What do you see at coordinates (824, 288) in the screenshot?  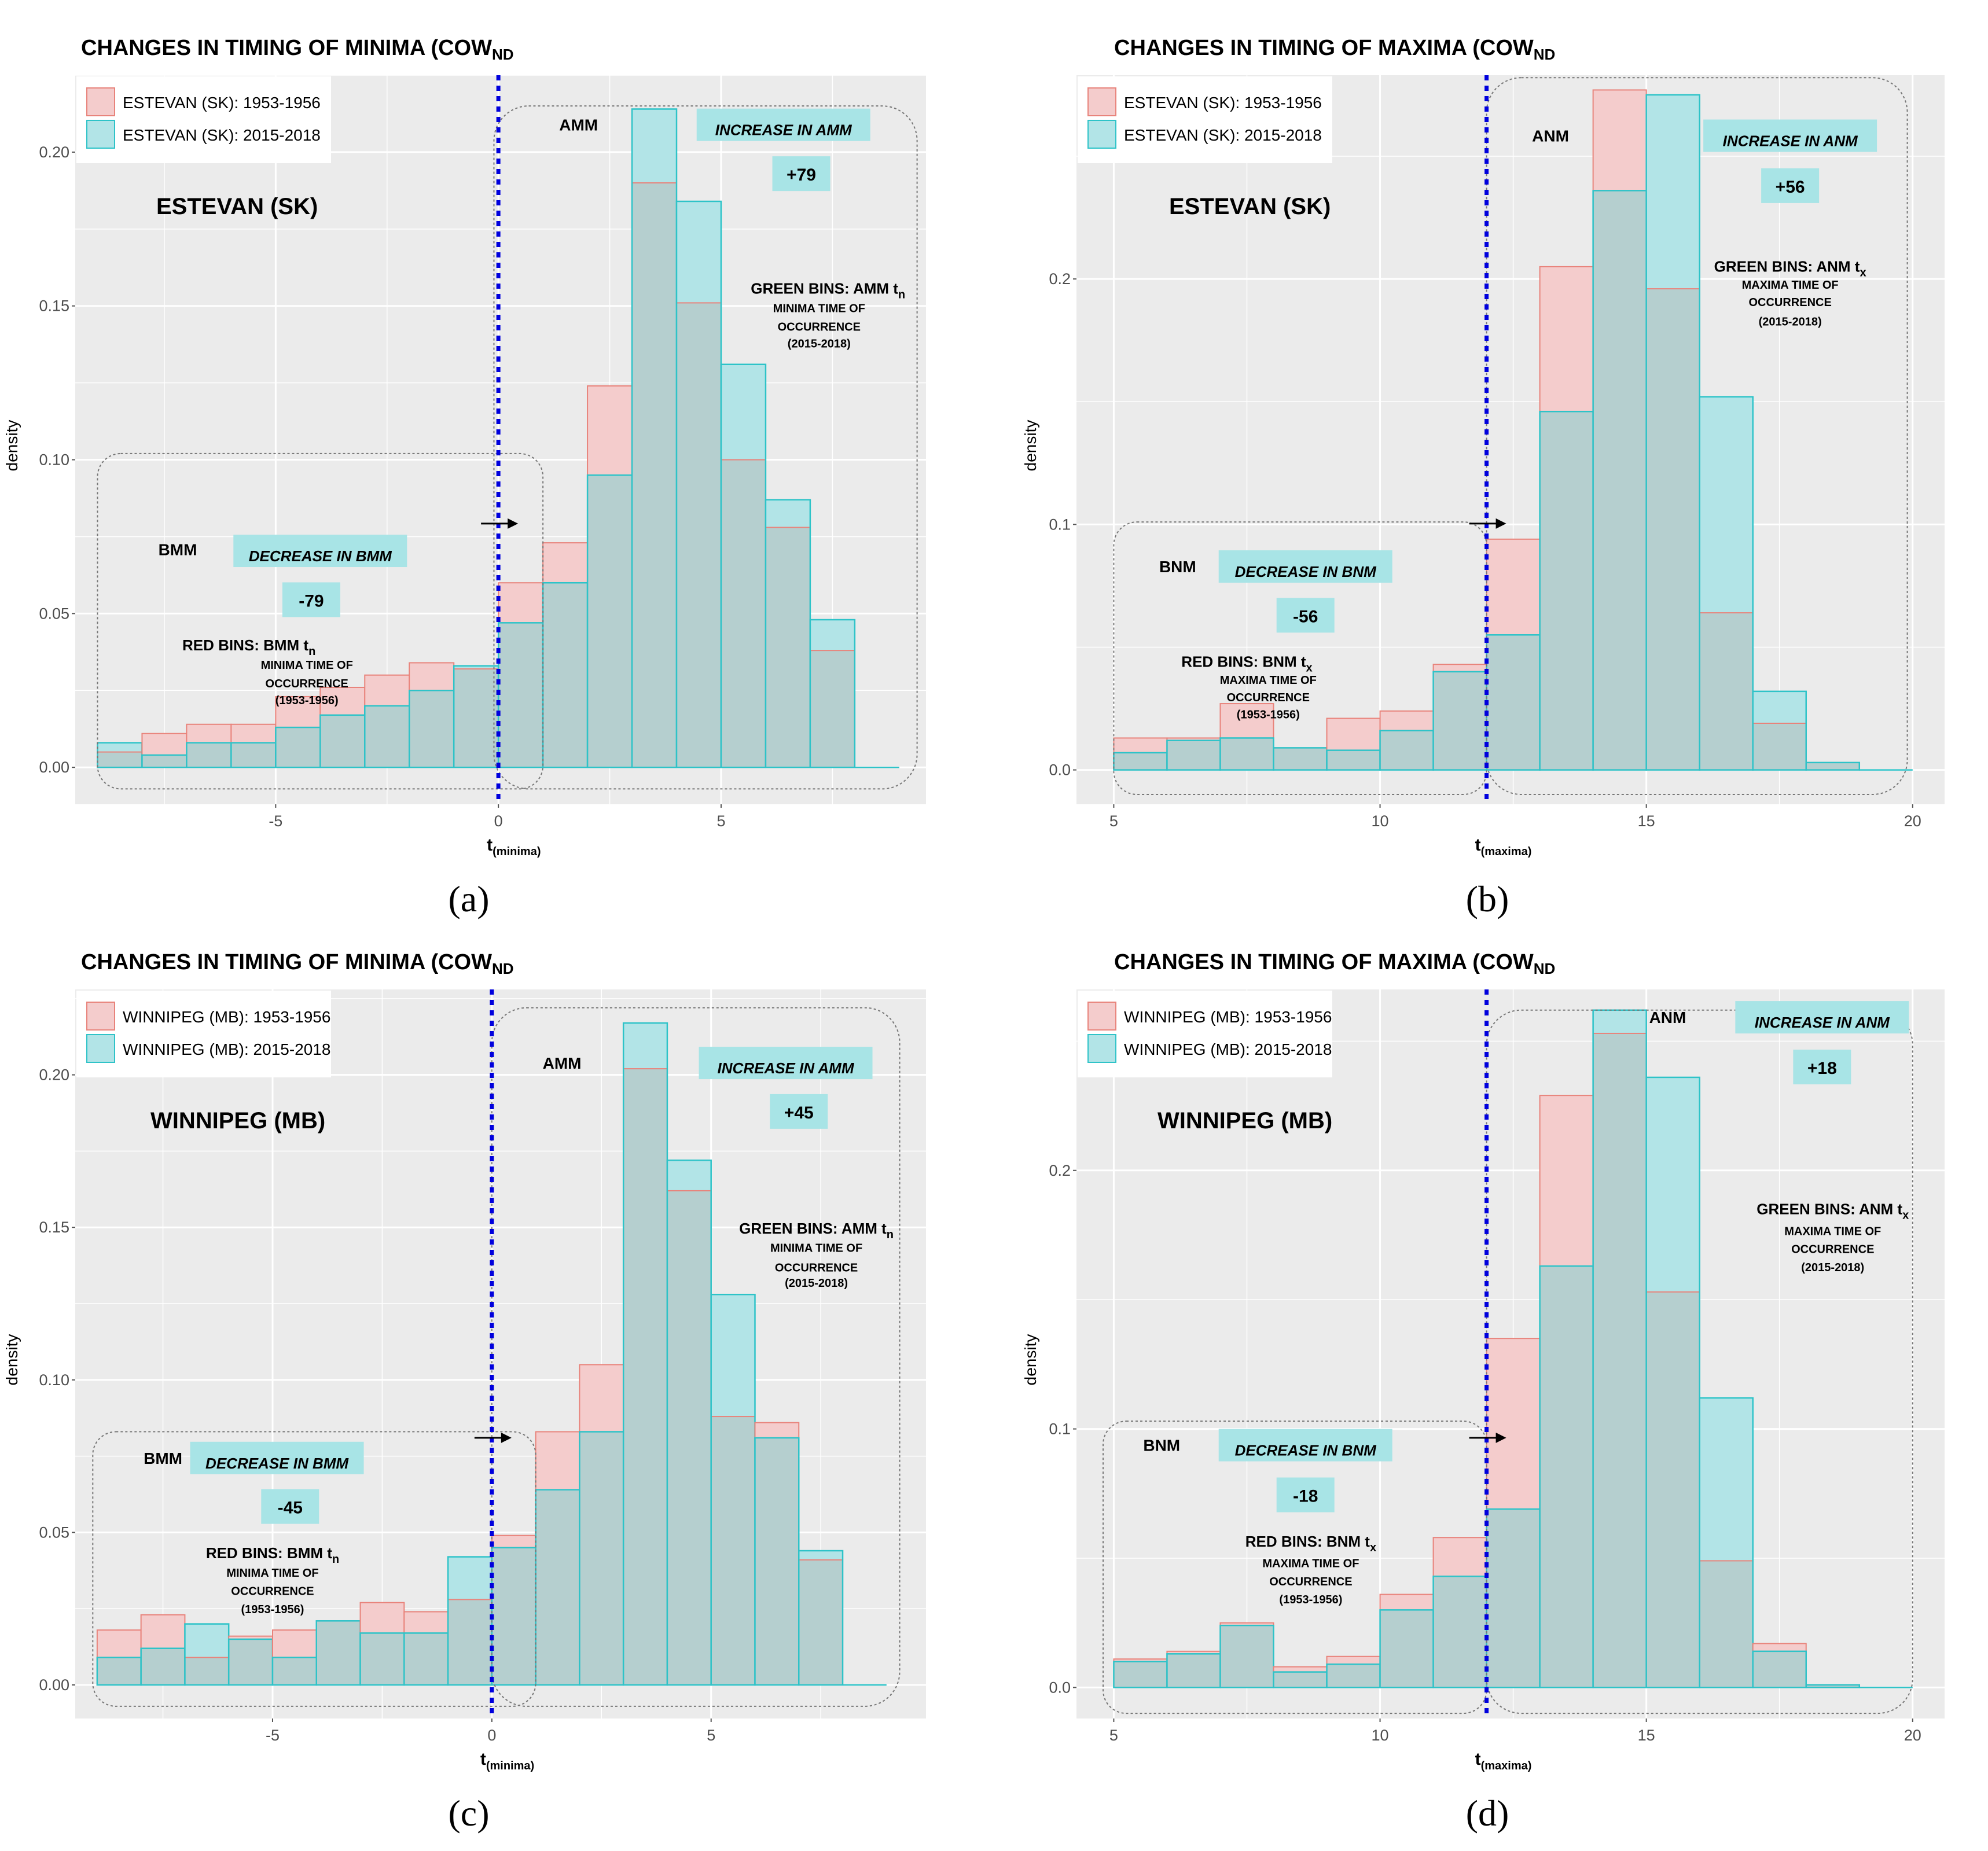 I see `bins-title-main: GREEN BINS: AMM t` at bounding box center [824, 288].